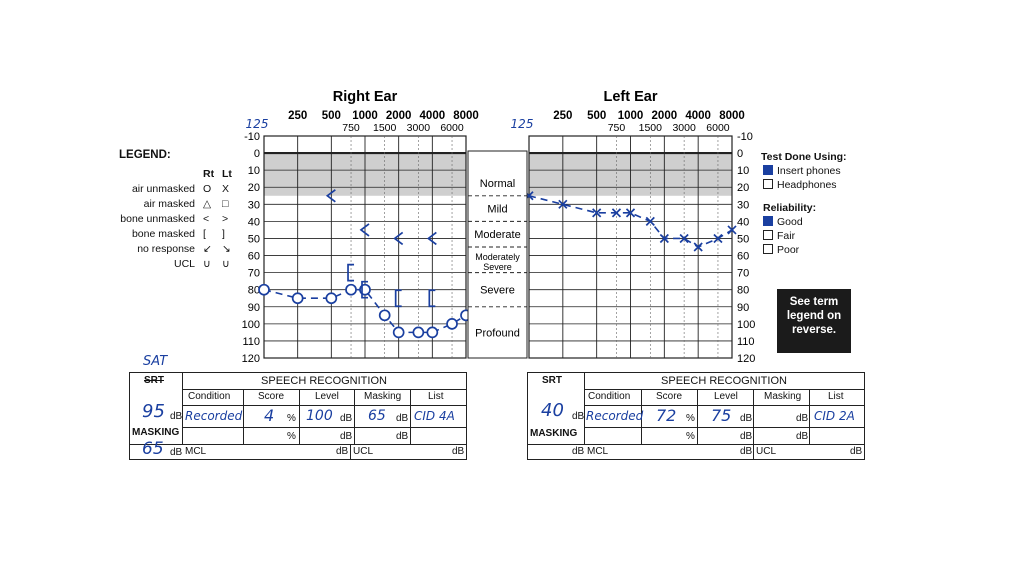 The height and width of the screenshot is (576, 1024). I want to click on reliability-option: Fair, so click(779, 236).